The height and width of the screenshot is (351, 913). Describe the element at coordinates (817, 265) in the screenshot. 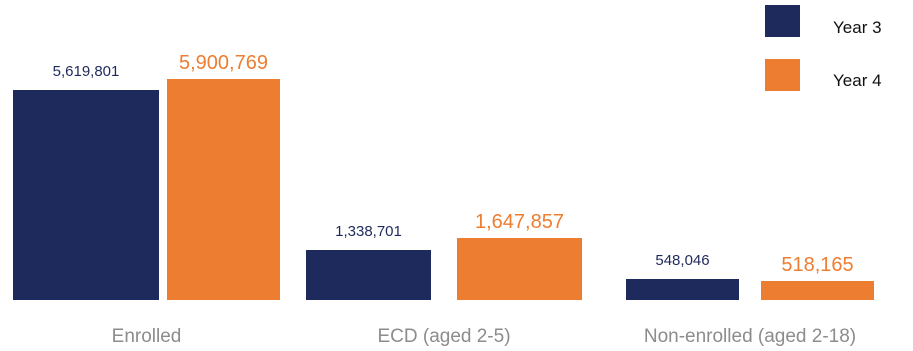

I see `value-label-non-enrolled-year-4: 518,165` at that location.